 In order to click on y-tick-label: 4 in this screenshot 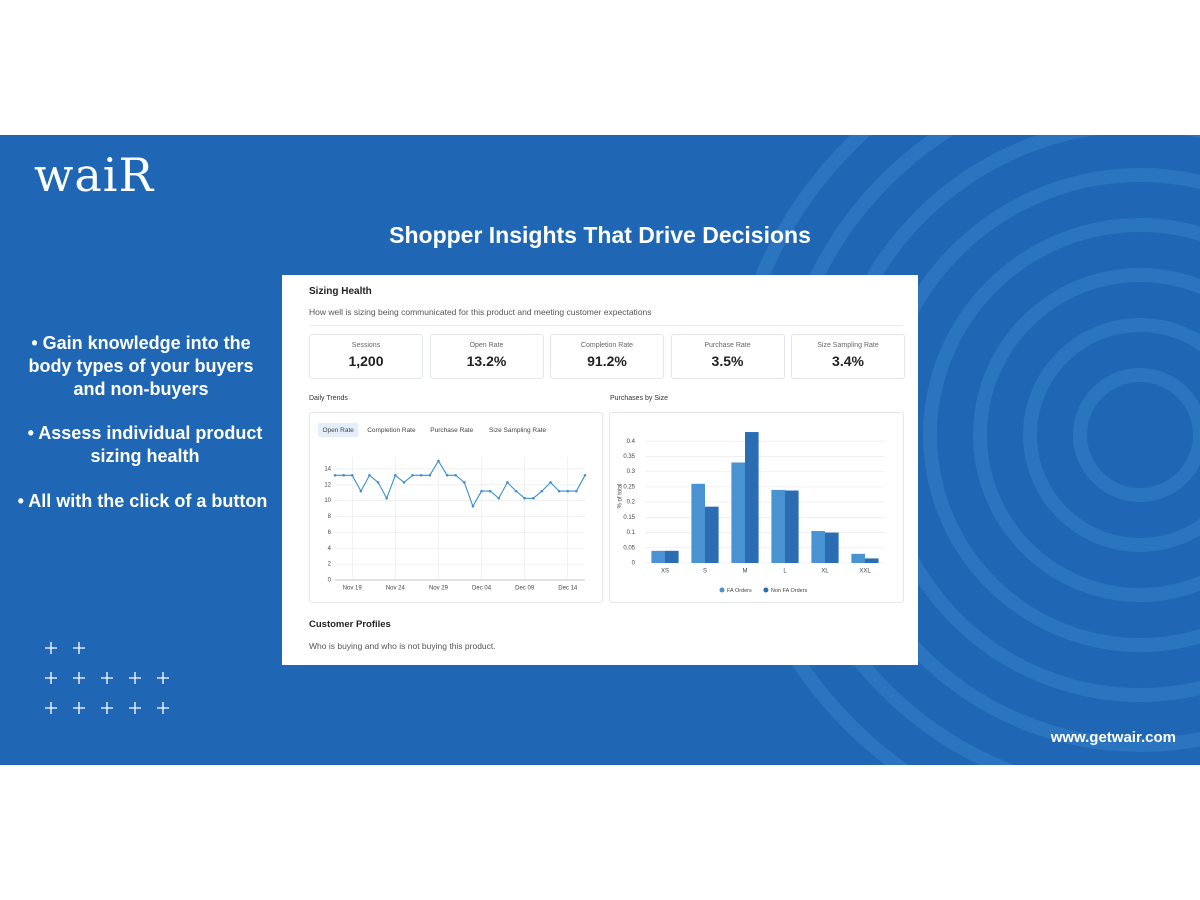, I will do `click(330, 549)`.